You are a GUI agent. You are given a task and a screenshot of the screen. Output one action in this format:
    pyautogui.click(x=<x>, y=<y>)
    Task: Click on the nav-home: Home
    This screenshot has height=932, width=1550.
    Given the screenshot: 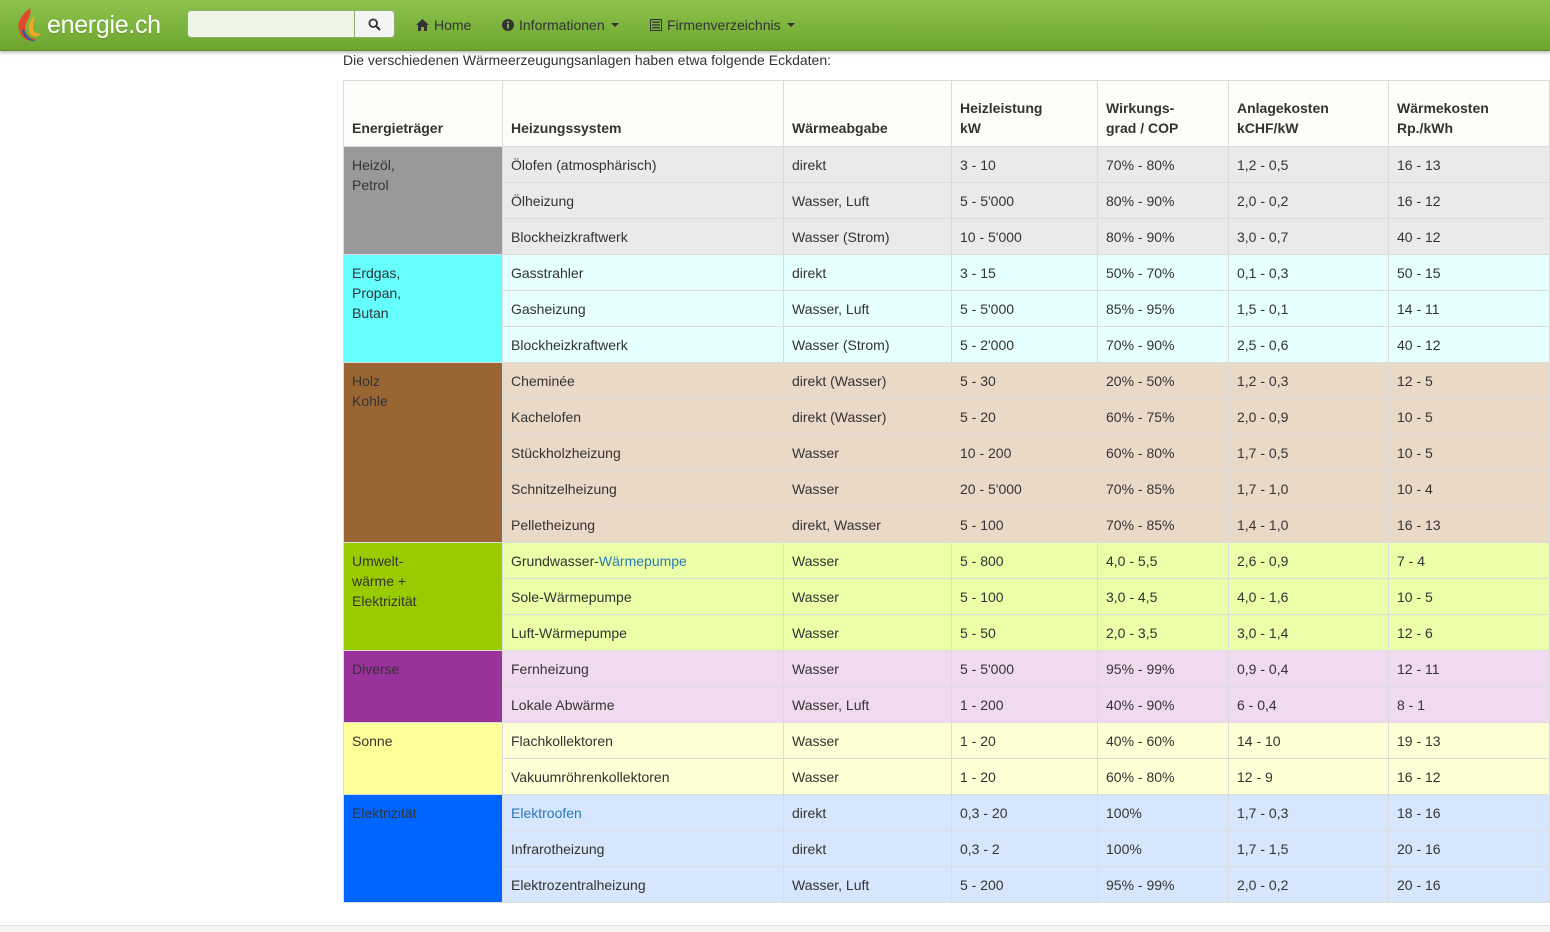 What is the action you would take?
    pyautogui.click(x=443, y=25)
    